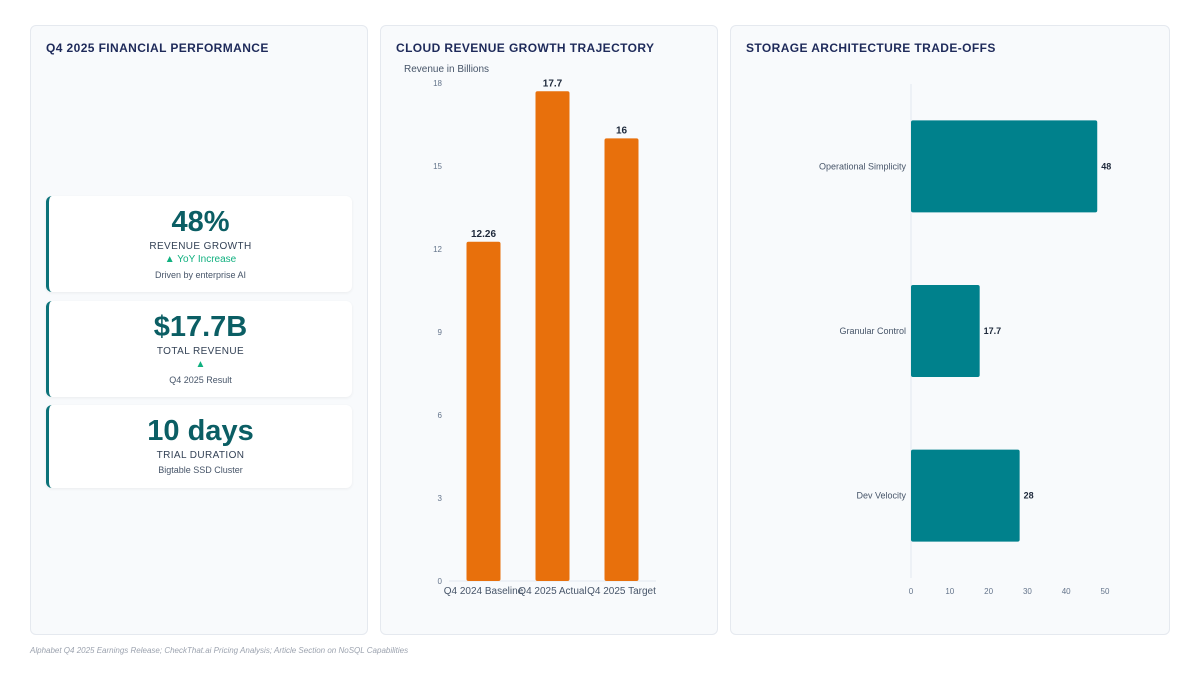 This screenshot has width=1200, height=675. Describe the element at coordinates (200, 259) in the screenshot. I see `kpi-trend: ▲ YoY Increase` at that location.